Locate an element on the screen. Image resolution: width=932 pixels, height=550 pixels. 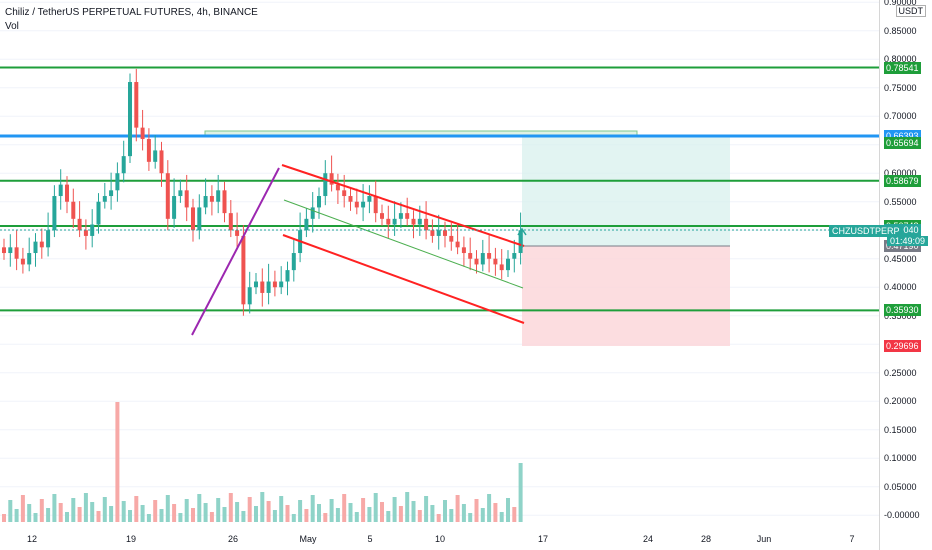
level-label: 0.58679 is located at coordinates (902, 180).